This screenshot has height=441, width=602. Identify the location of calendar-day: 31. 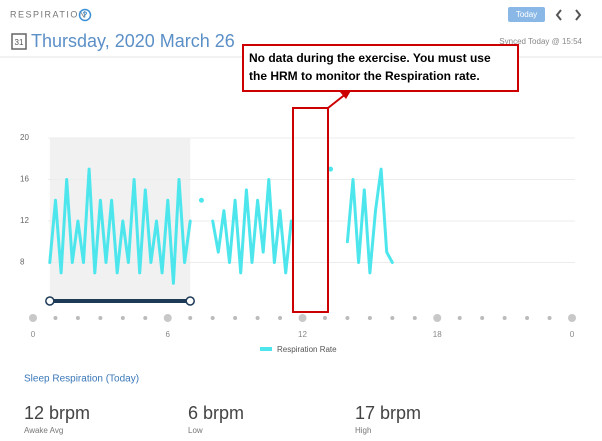
(19, 42).